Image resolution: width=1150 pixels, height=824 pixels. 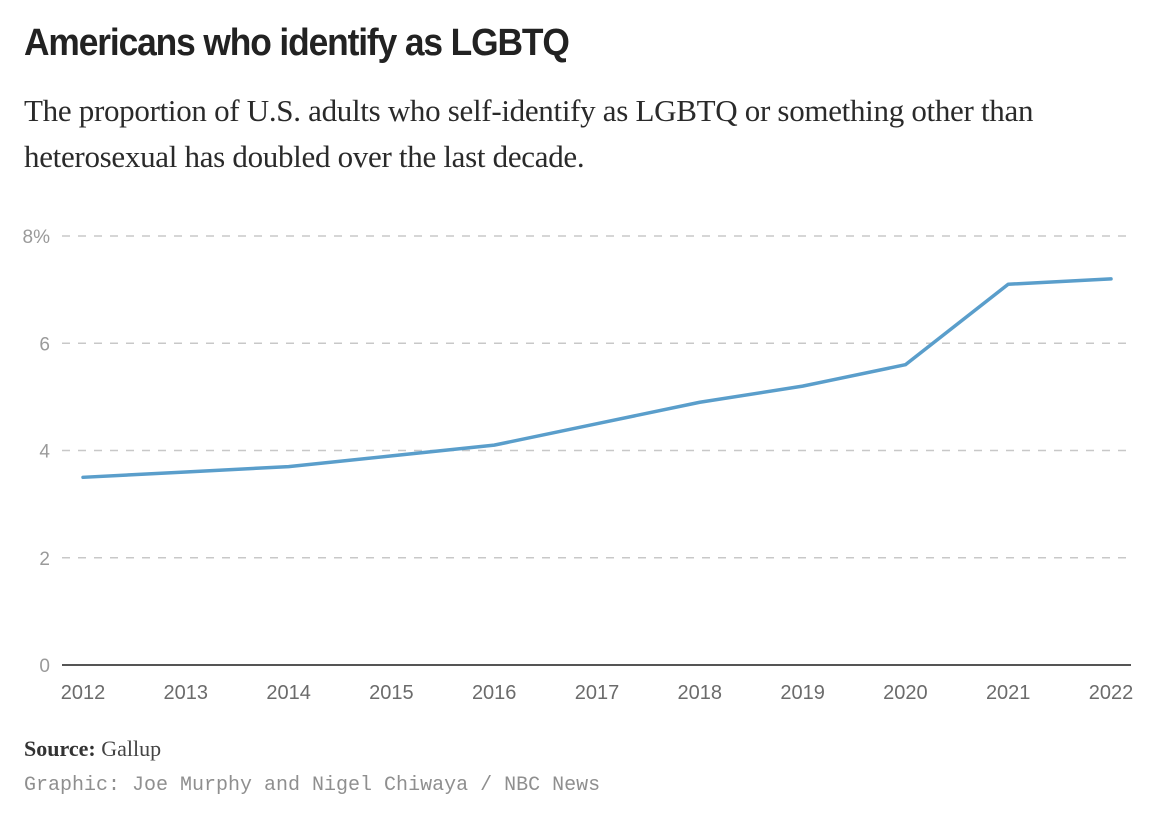 I want to click on x-tick-label: 2017, so click(x=597, y=693).